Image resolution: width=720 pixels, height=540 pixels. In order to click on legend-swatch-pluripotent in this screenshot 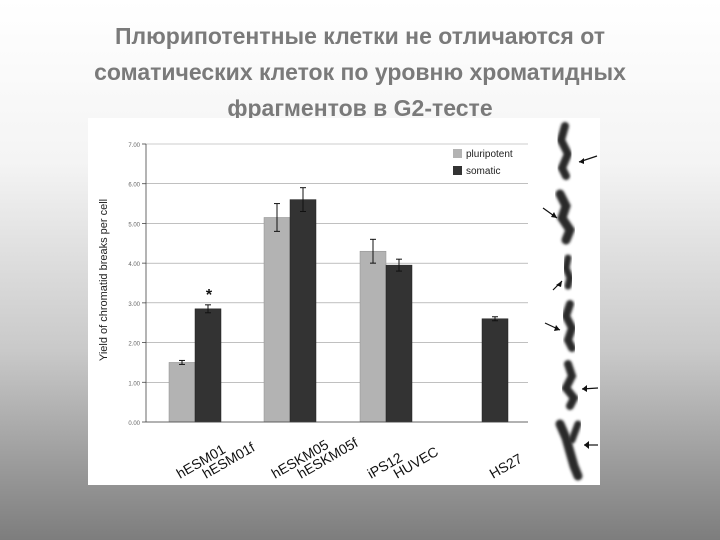, I will do `click(457, 153)`.